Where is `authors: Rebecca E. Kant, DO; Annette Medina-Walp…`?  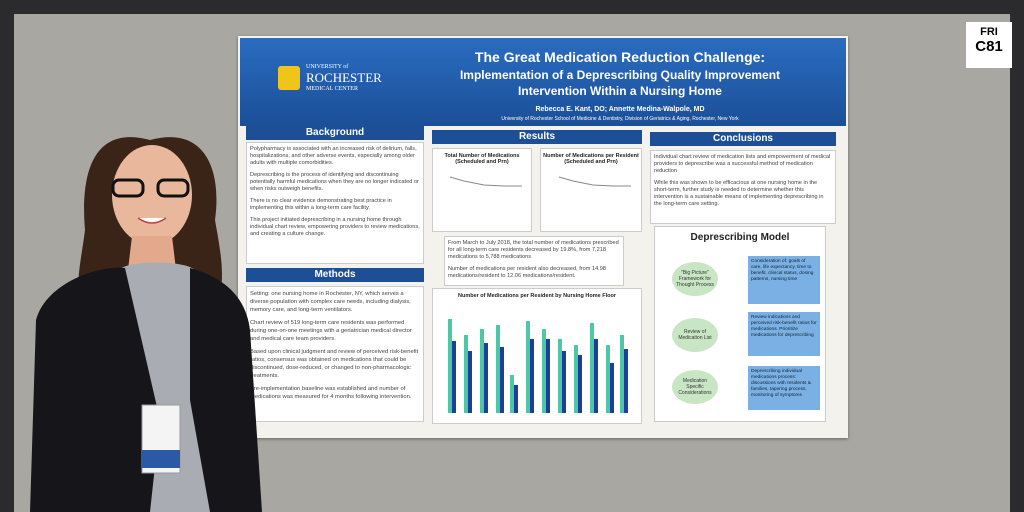 authors: Rebecca E. Kant, DO; Annette Medina-Walp… is located at coordinates (620, 109).